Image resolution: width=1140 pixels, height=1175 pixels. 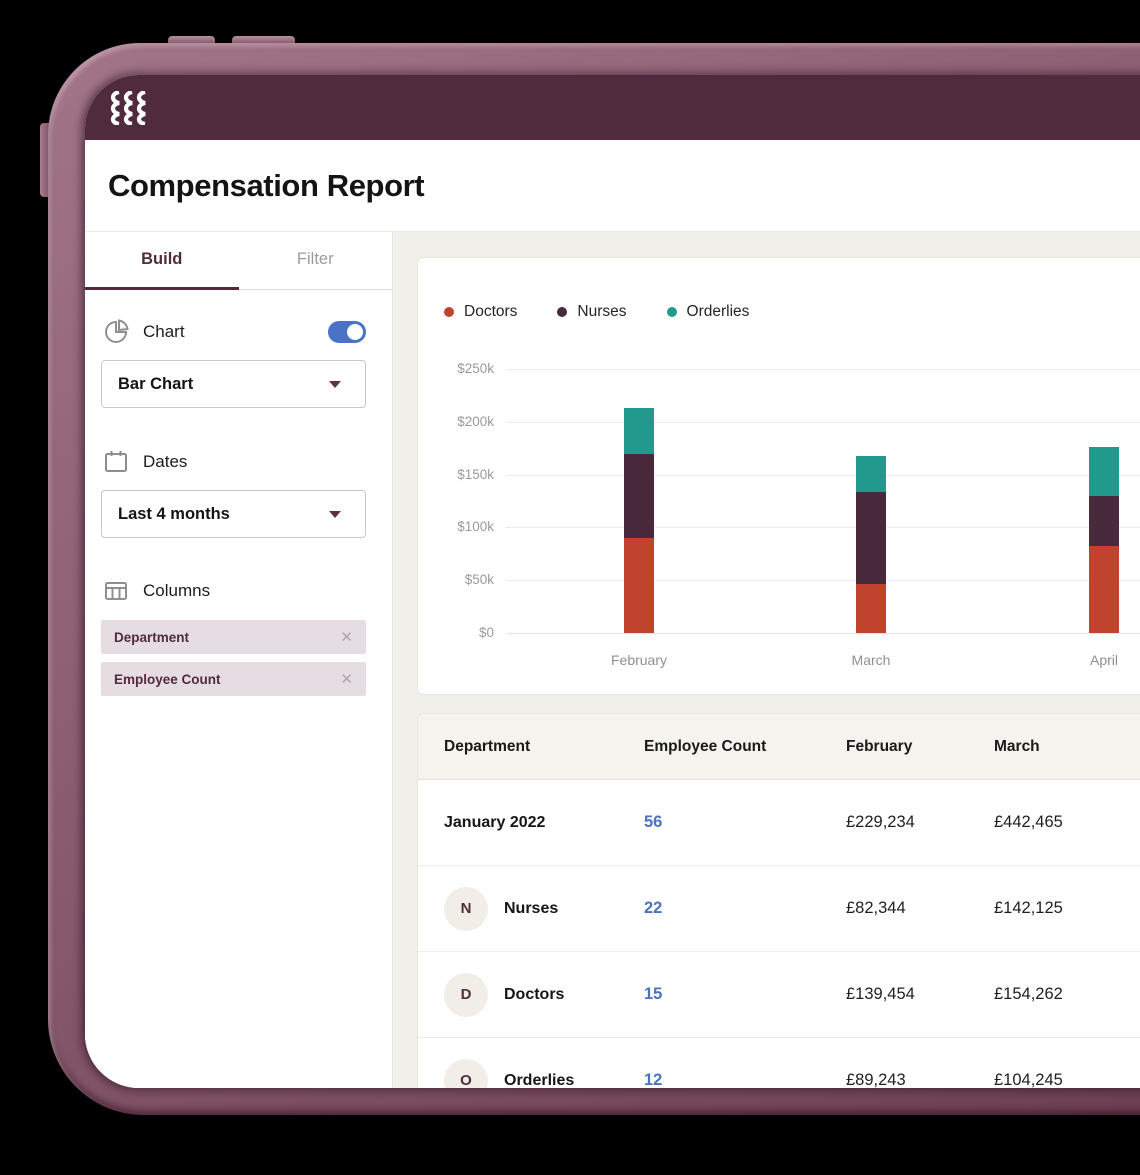 What do you see at coordinates (234, 462) in the screenshot?
I see `dates-section-row: Dates` at bounding box center [234, 462].